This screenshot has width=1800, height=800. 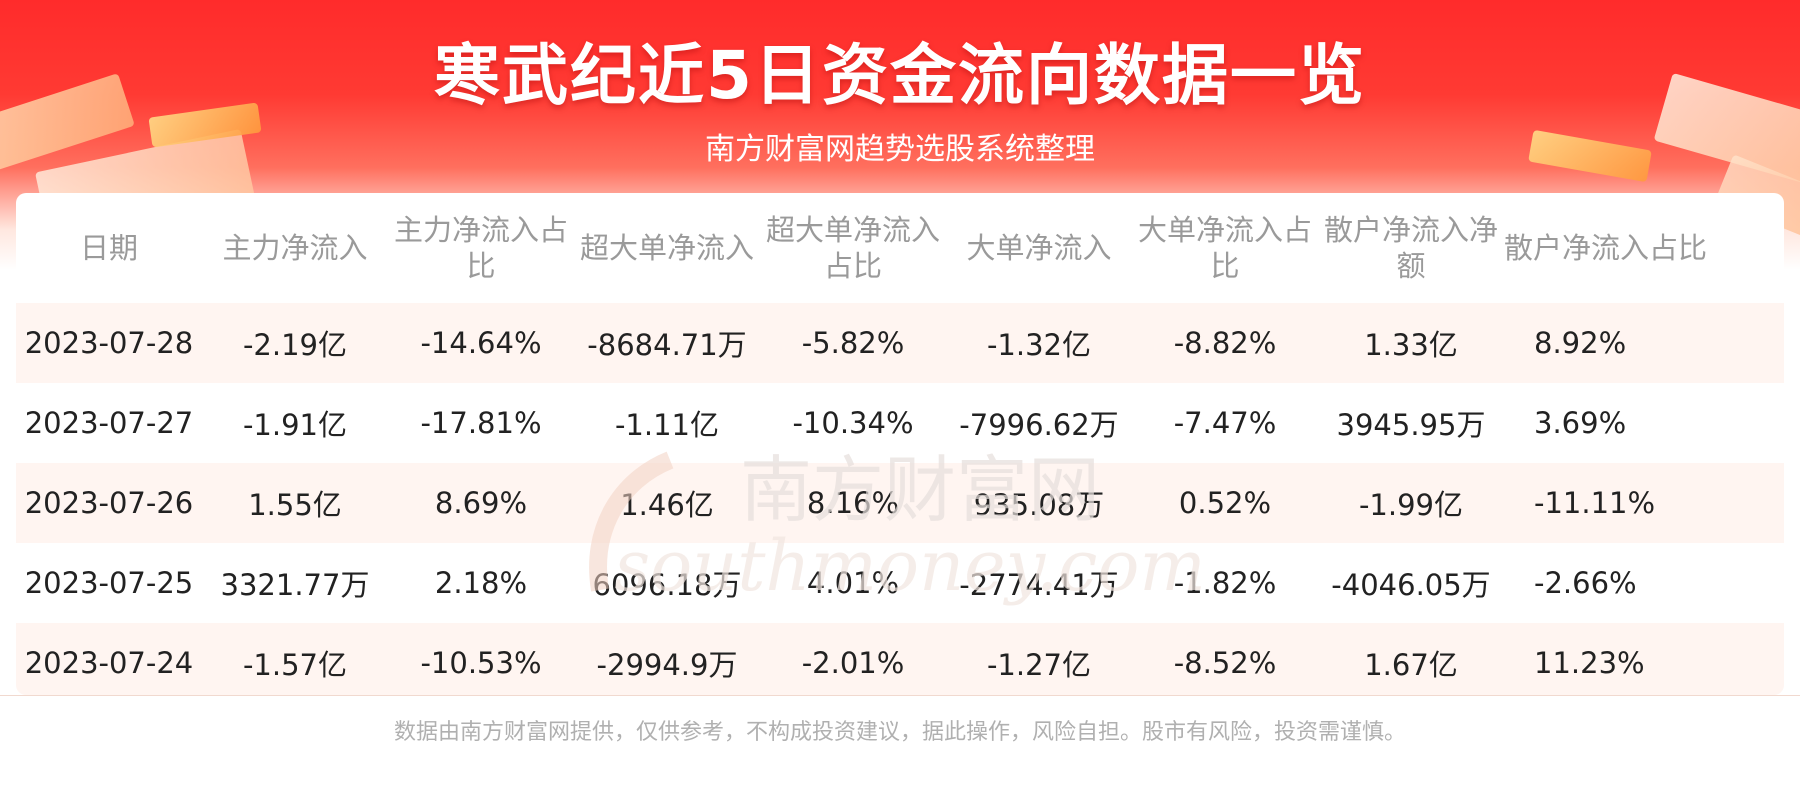 What do you see at coordinates (667, 343) in the screenshot?
I see `table-cell: -8684.71万` at bounding box center [667, 343].